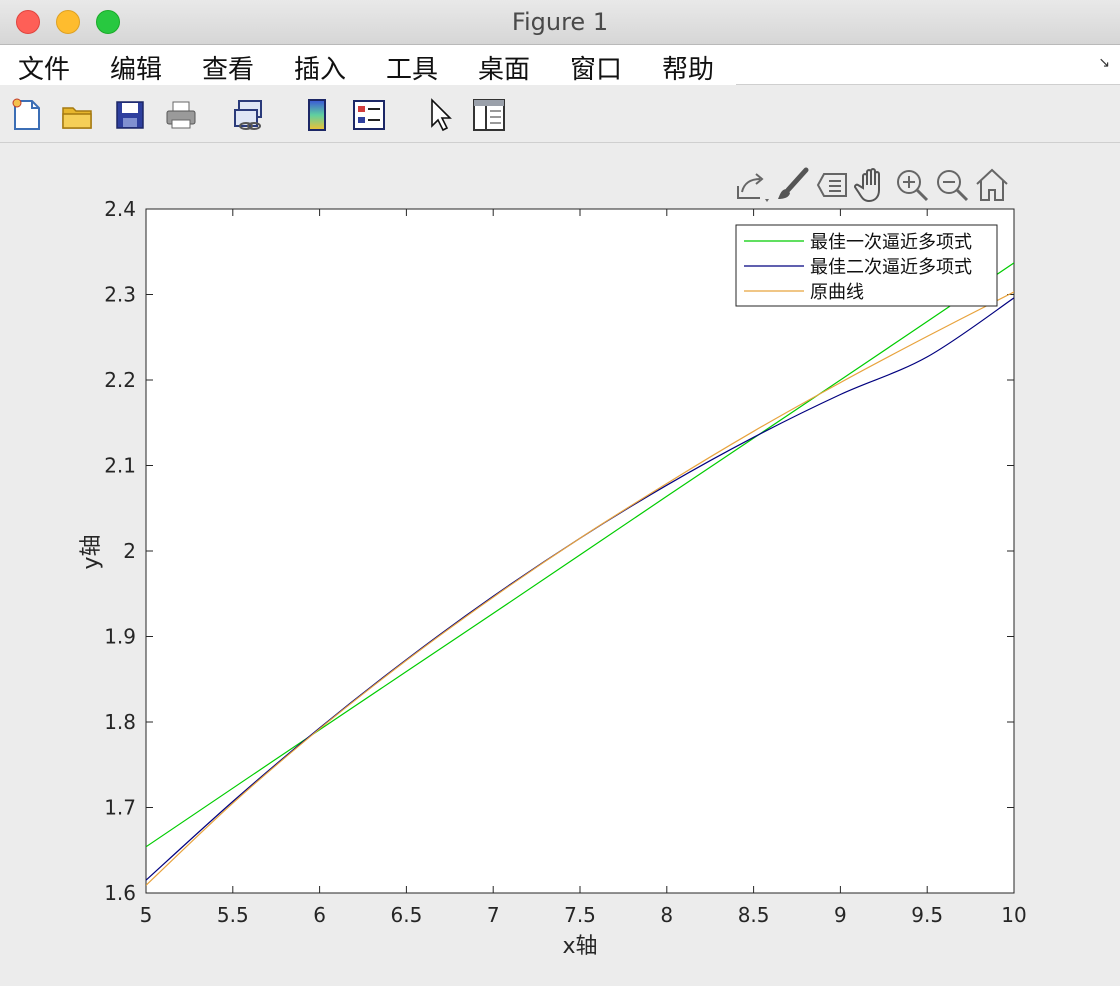  Describe the element at coordinates (120, 637) in the screenshot. I see `y-tick-label: 1.9` at that location.